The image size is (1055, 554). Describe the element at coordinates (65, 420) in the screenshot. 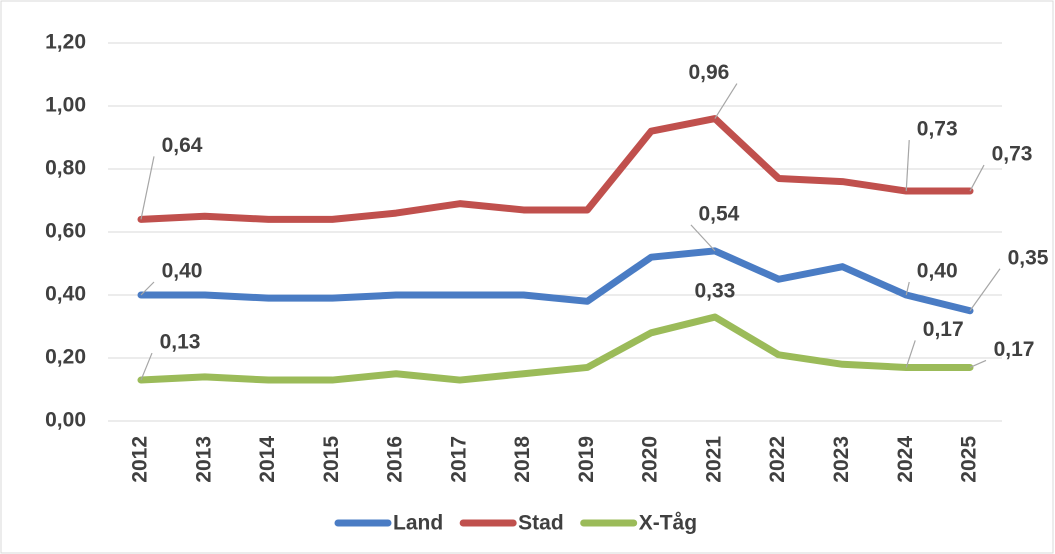

I see `y-tick-label: 0,00` at that location.